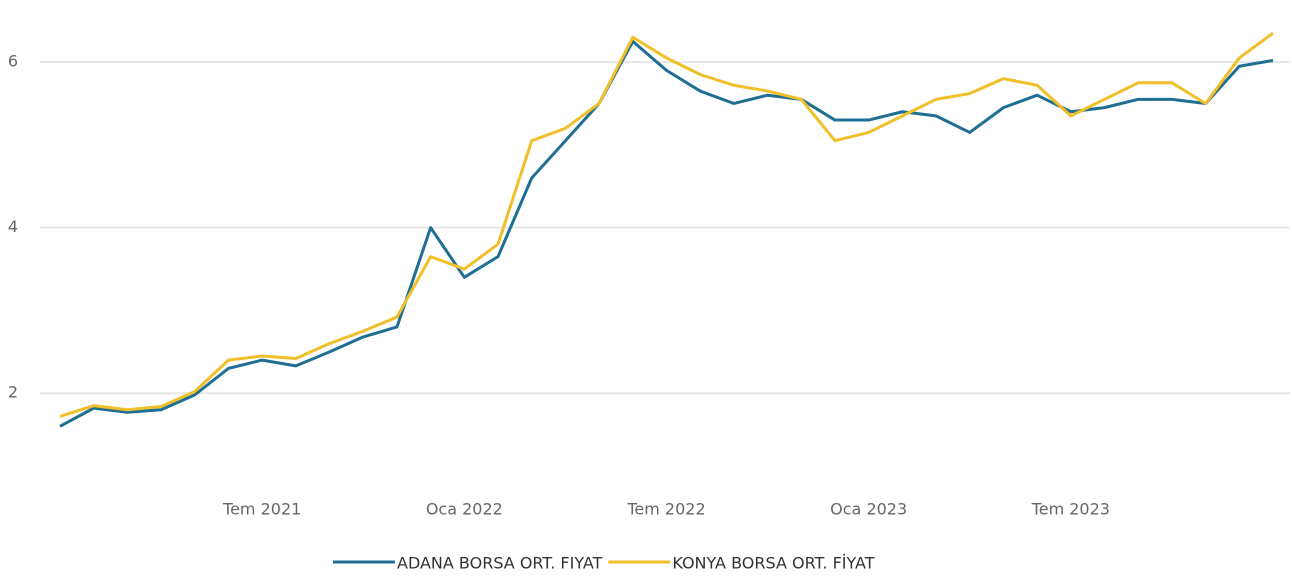  I want to click on x-tick-label: Tem 2022, so click(665, 509).